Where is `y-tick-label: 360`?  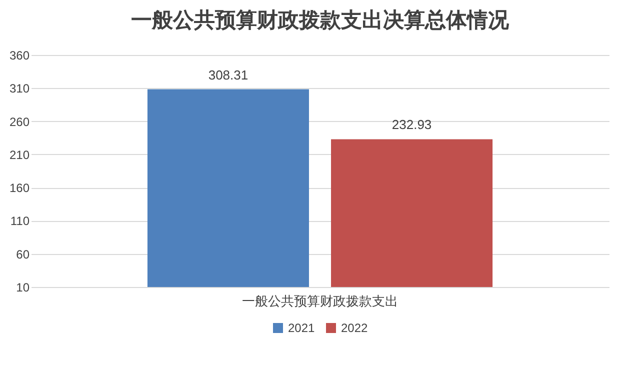 y-tick-label: 360 is located at coordinates (19, 55).